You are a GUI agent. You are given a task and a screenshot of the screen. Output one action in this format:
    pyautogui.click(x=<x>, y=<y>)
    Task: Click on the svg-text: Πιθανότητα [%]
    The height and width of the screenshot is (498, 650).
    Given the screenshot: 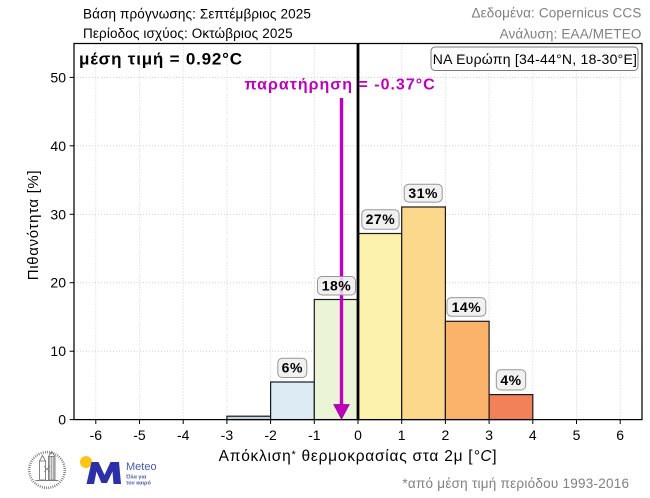 What is the action you would take?
    pyautogui.click(x=33, y=225)
    